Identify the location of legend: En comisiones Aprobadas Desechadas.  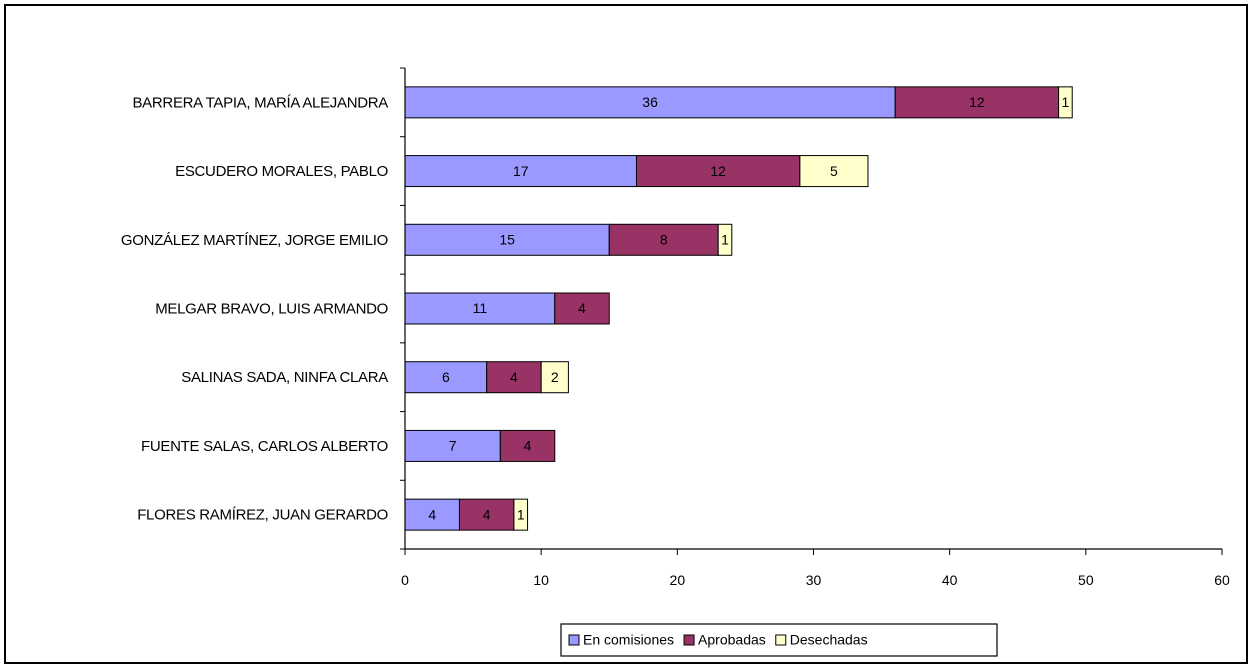
(779, 640).